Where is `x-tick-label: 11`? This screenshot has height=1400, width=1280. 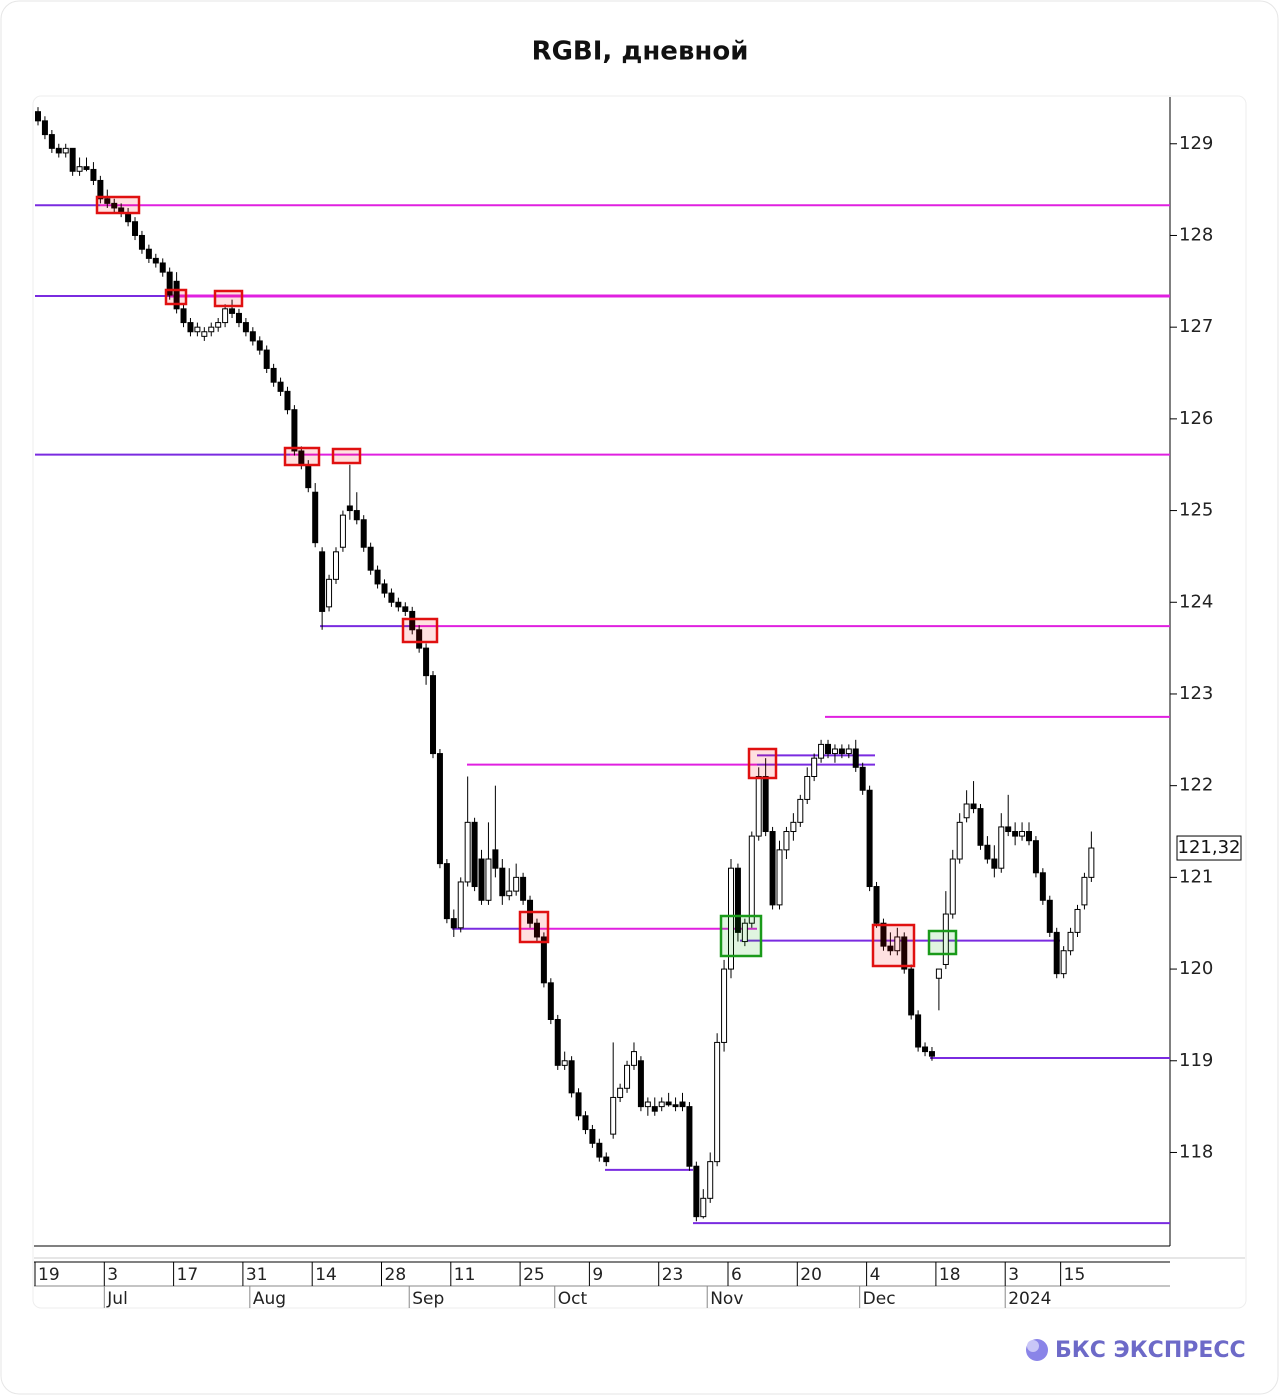 x-tick-label: 11 is located at coordinates (465, 1275).